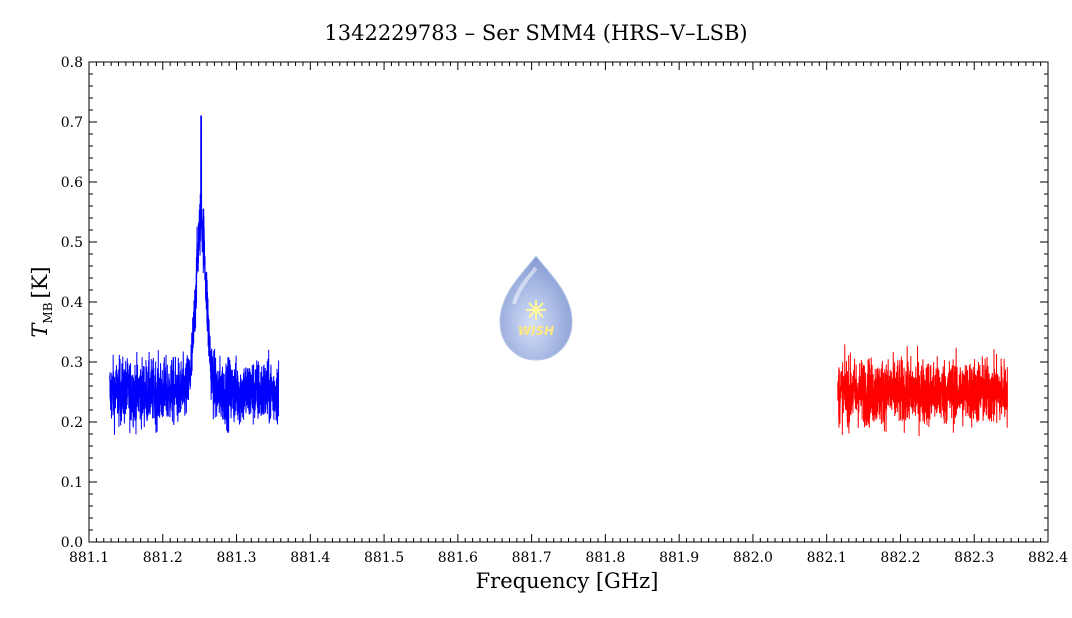 The width and height of the screenshot is (1072, 618). I want to click on x-tick-label: 882.0, so click(753, 558).